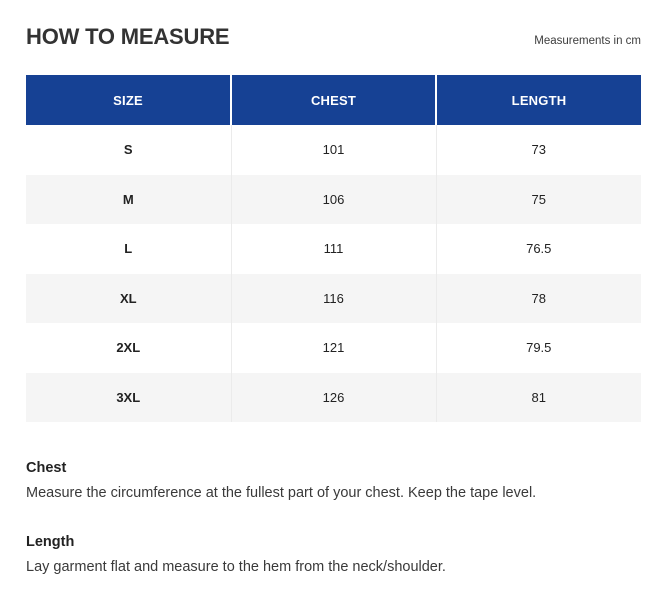 The width and height of the screenshot is (662, 601). I want to click on title-row: HOW TO MEASURE Measurements in cm, so click(333, 37).